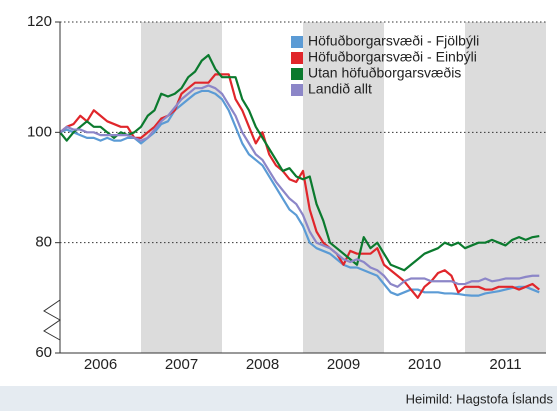 Image resolution: width=557 pixels, height=411 pixels. I want to click on source: Heimild: Hagstofa Íslands, so click(480, 398).